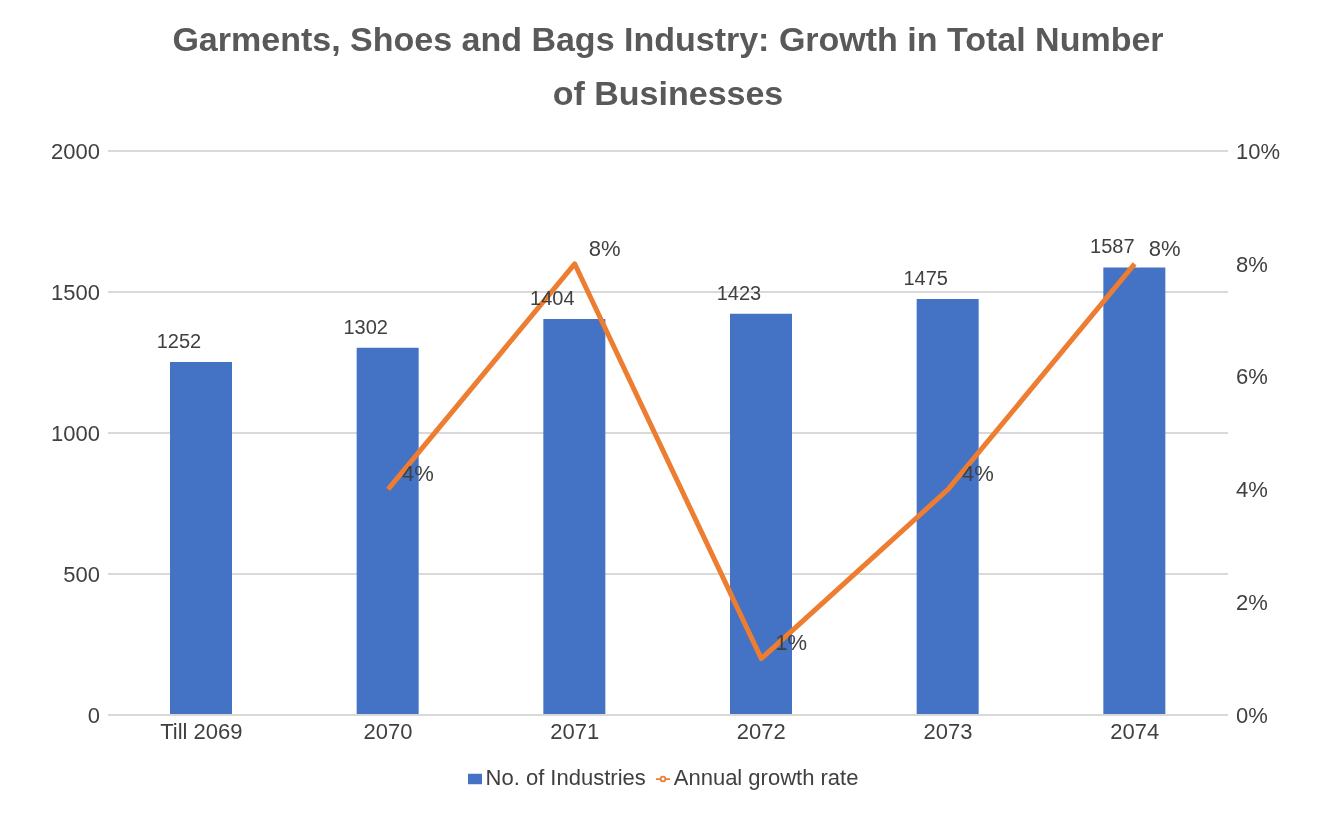 This screenshot has width=1338, height=815. What do you see at coordinates (925, 277) in the screenshot?
I see `data-label: 1475` at bounding box center [925, 277].